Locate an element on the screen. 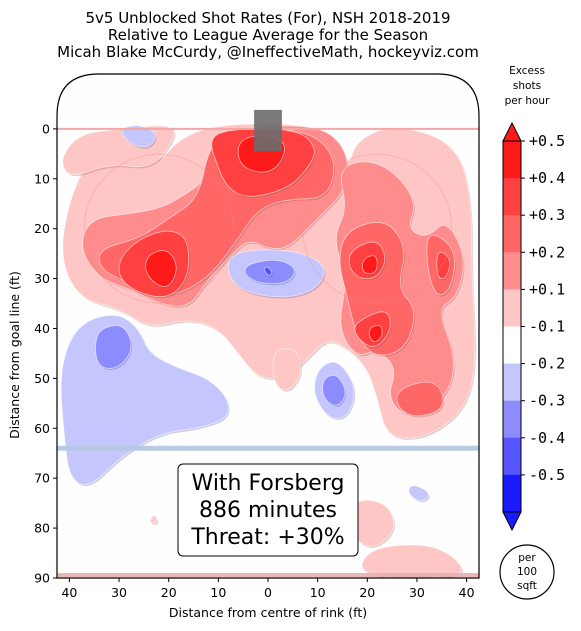 This screenshot has width=581, height=631. colorbar-label-5: -0.1 is located at coordinates (547, 327).